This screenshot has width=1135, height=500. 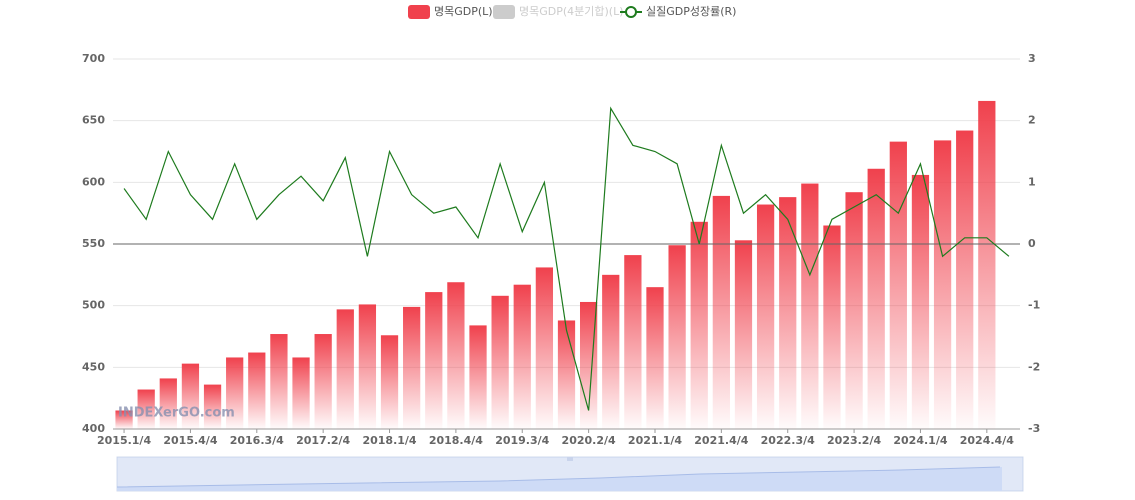 What do you see at coordinates (93, 305) in the screenshot?
I see `y-tick-label: 500` at bounding box center [93, 305].